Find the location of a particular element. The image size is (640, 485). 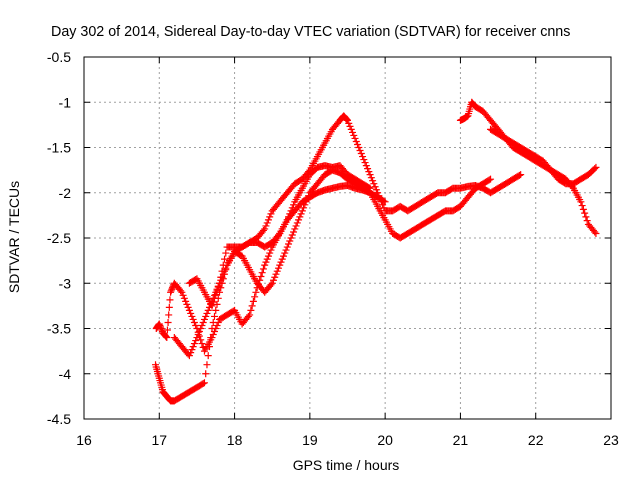

y-tick-label: -1.5 is located at coordinates (59, 148).